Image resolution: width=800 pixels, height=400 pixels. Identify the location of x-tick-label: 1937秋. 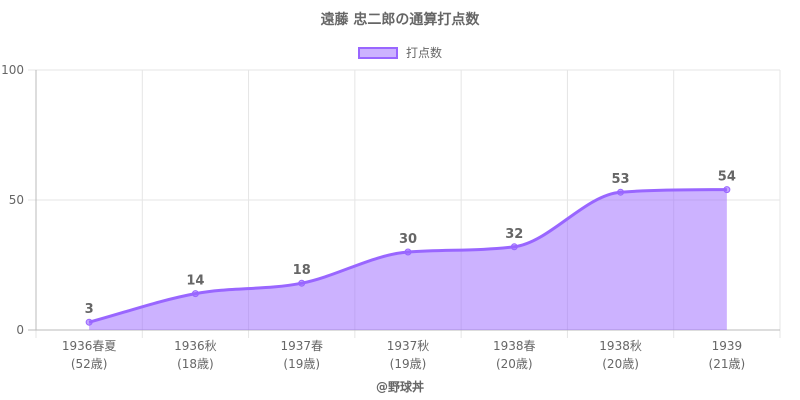
(408, 346).